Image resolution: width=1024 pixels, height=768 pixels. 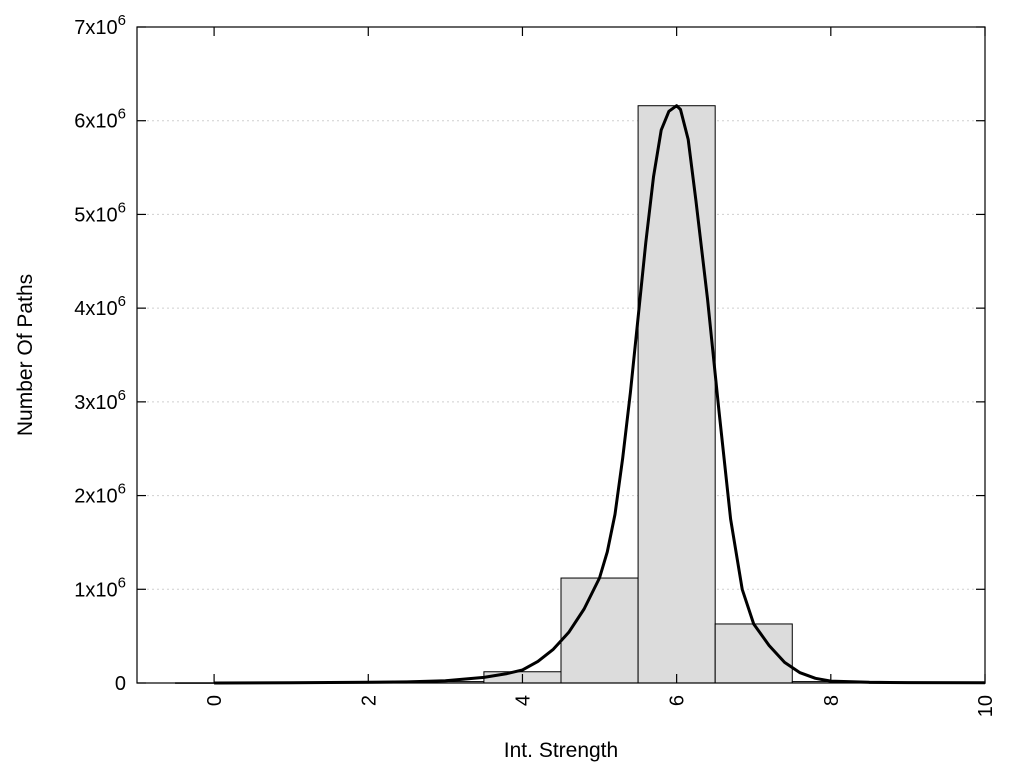 What do you see at coordinates (100, 494) in the screenshot?
I see `y-tick-label: 2x10⁶` at bounding box center [100, 494].